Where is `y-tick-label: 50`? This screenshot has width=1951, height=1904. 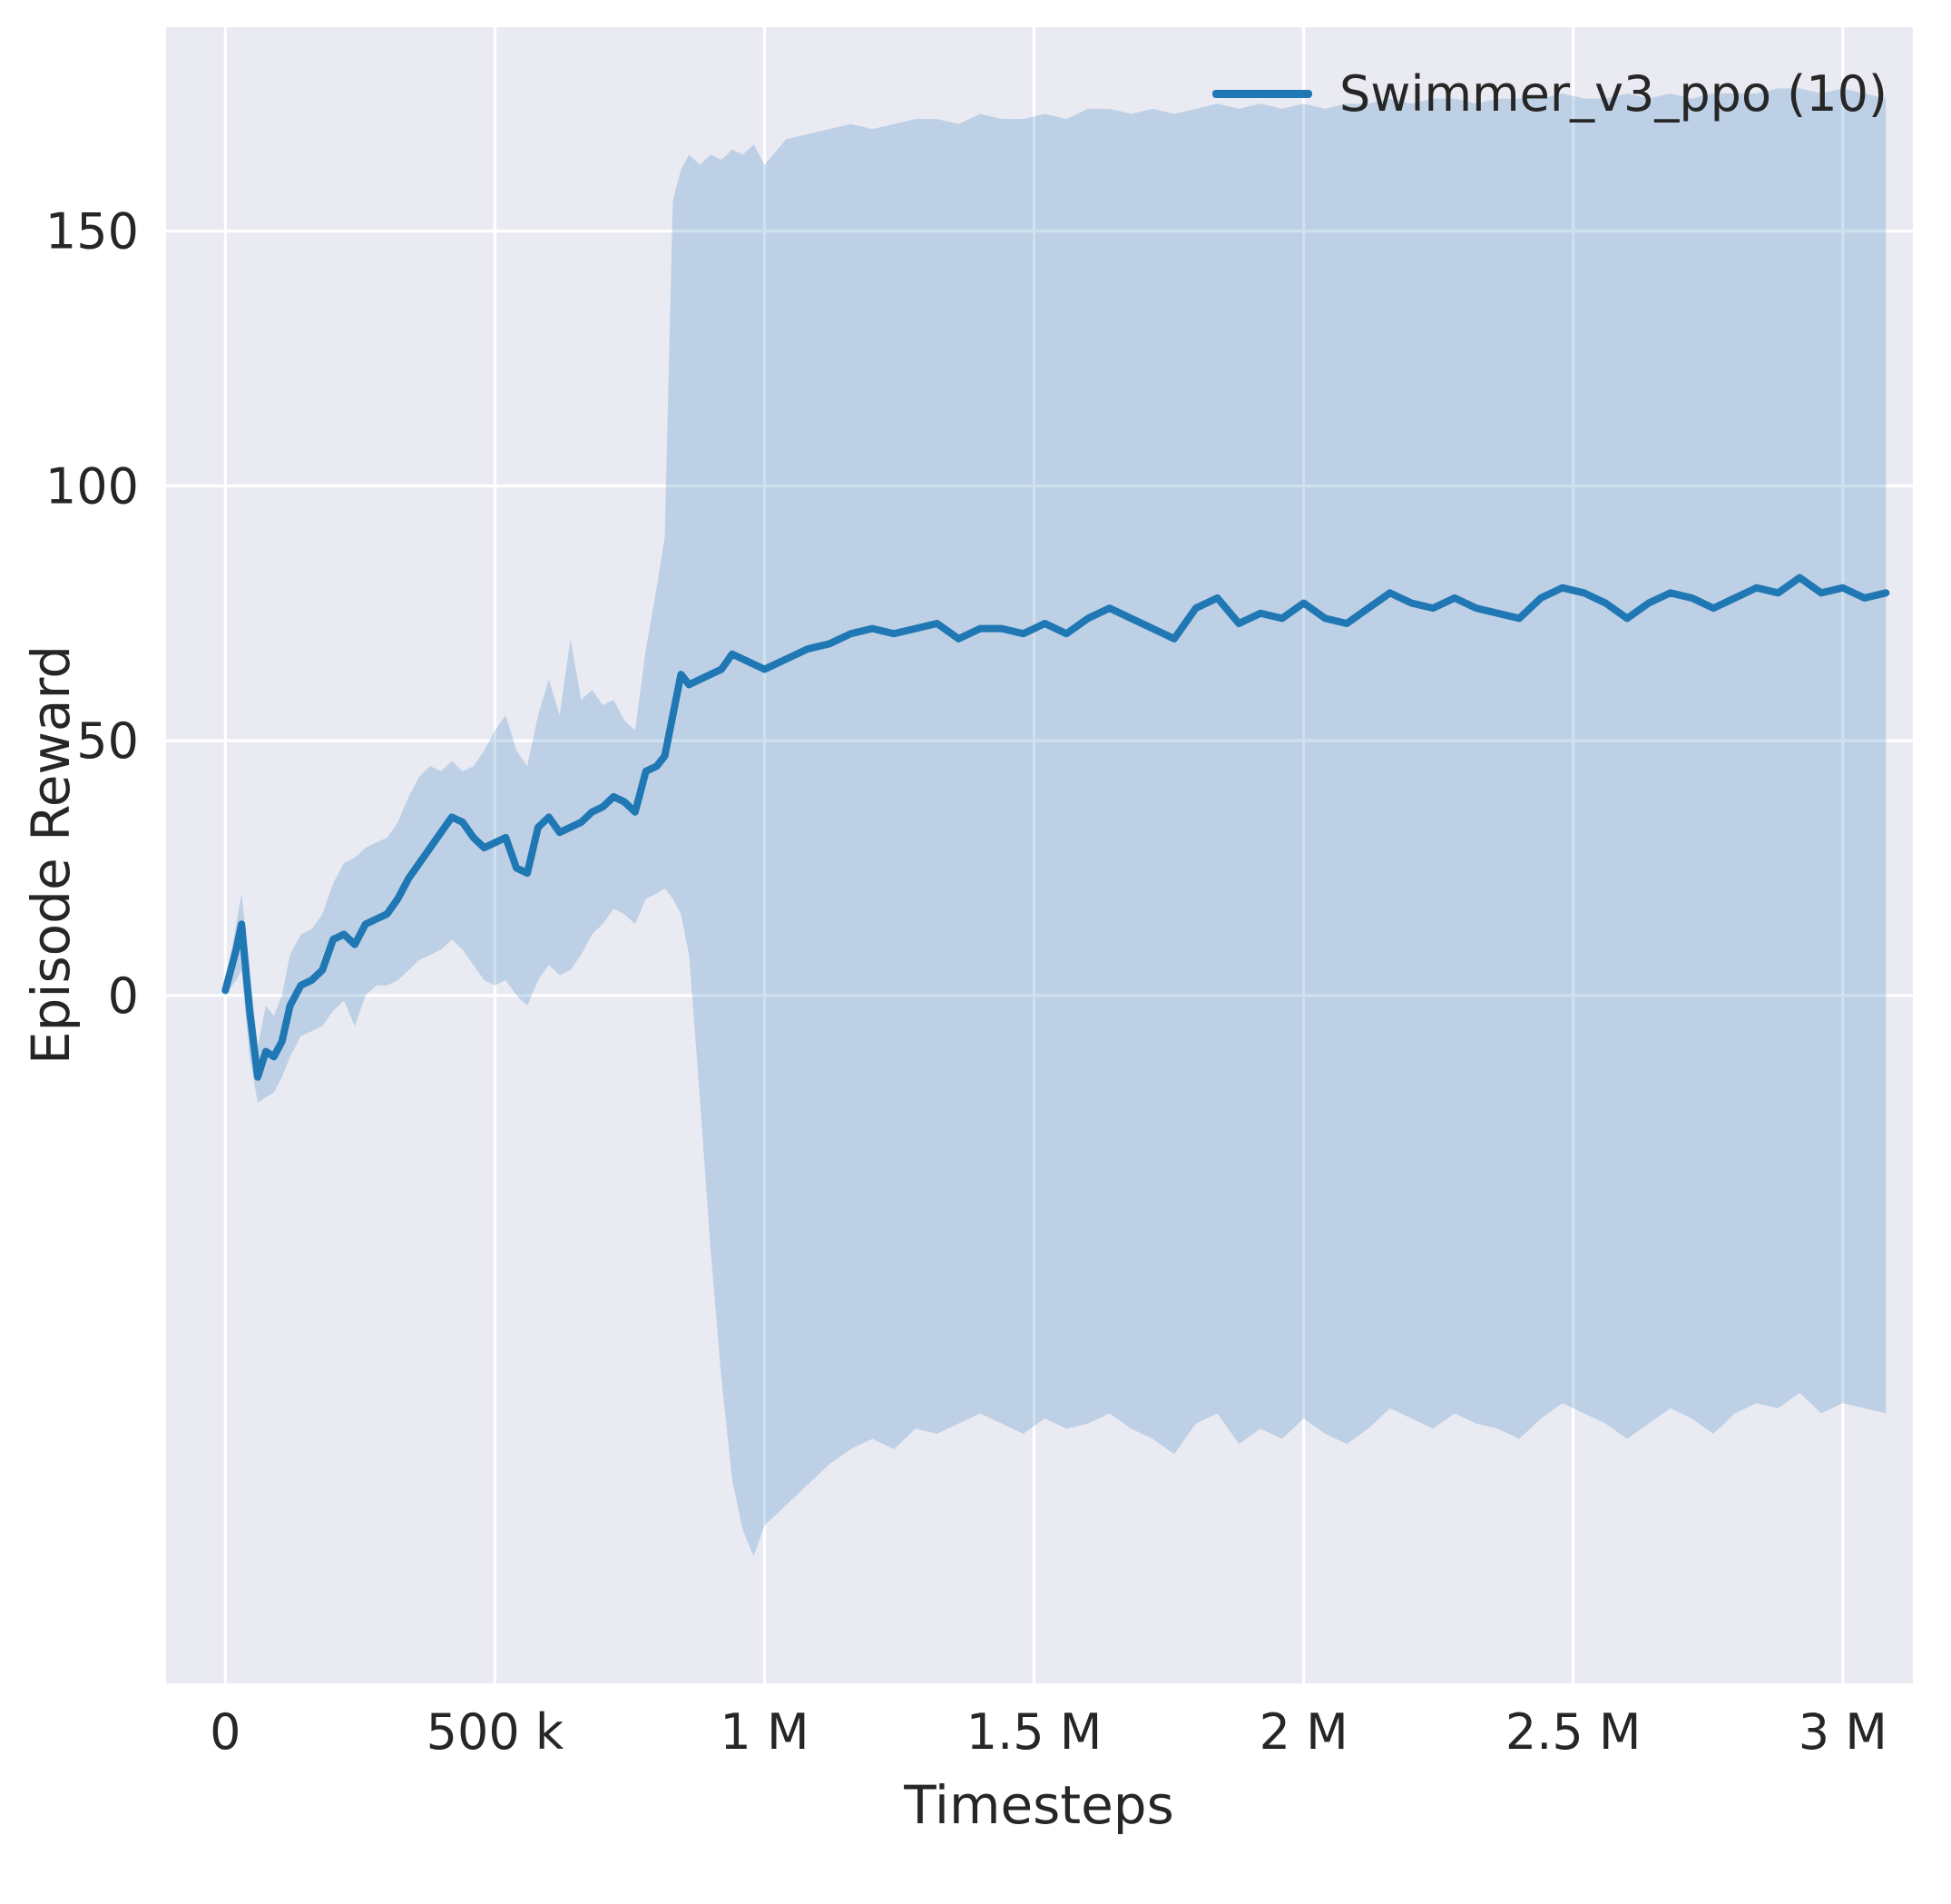 y-tick-label: 50 is located at coordinates (107, 741).